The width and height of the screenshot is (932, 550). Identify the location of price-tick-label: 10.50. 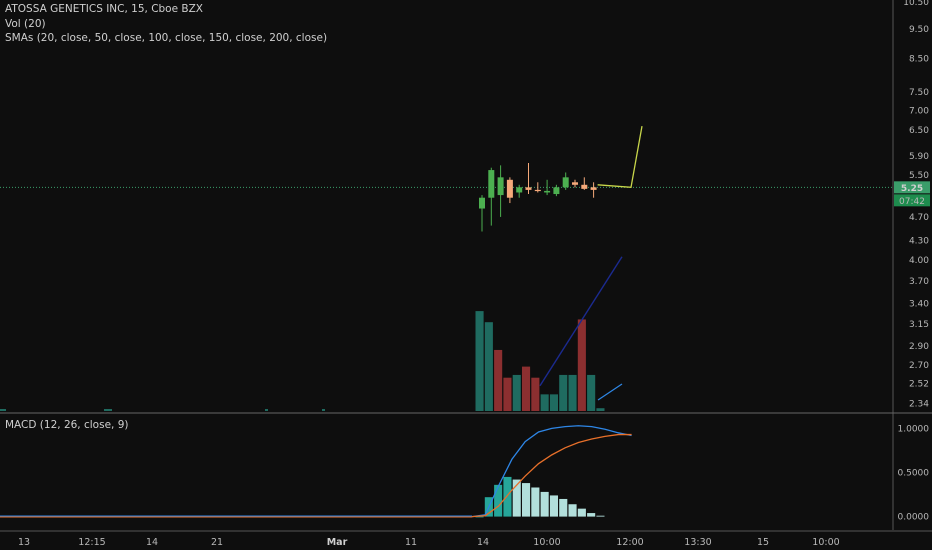
(916, 4).